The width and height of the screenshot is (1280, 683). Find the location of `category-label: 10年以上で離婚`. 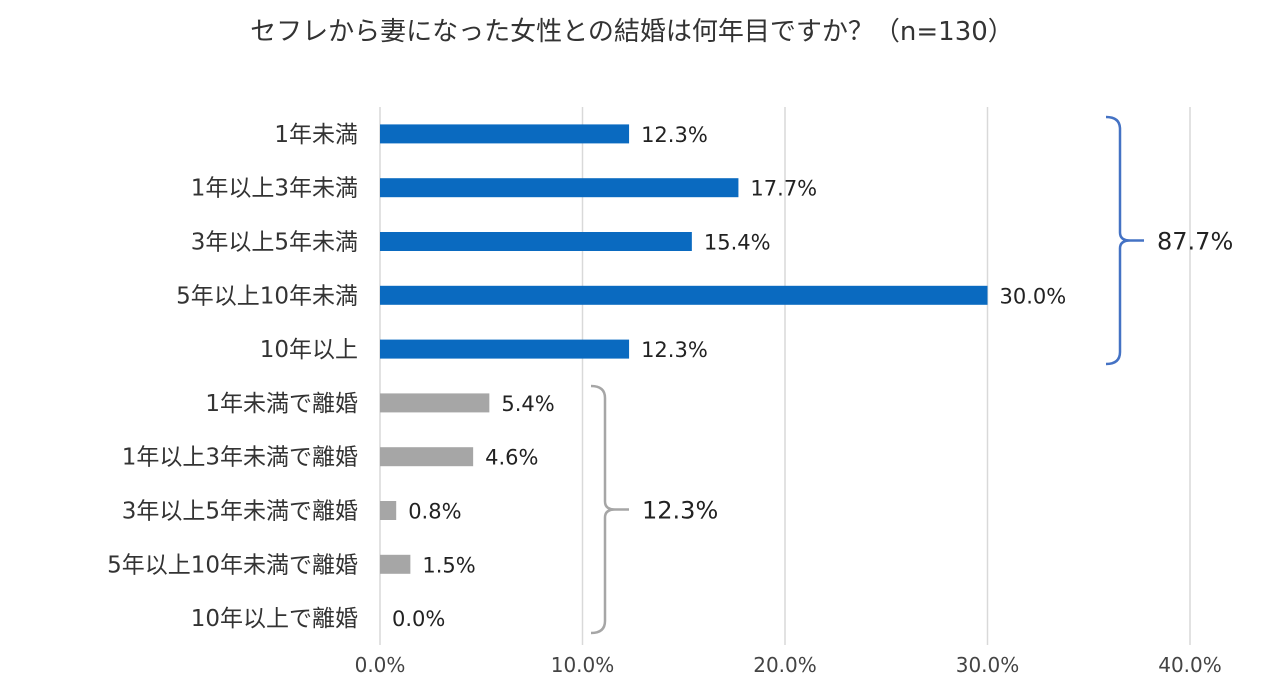

category-label: 10年以上で離婚 is located at coordinates (274, 619).